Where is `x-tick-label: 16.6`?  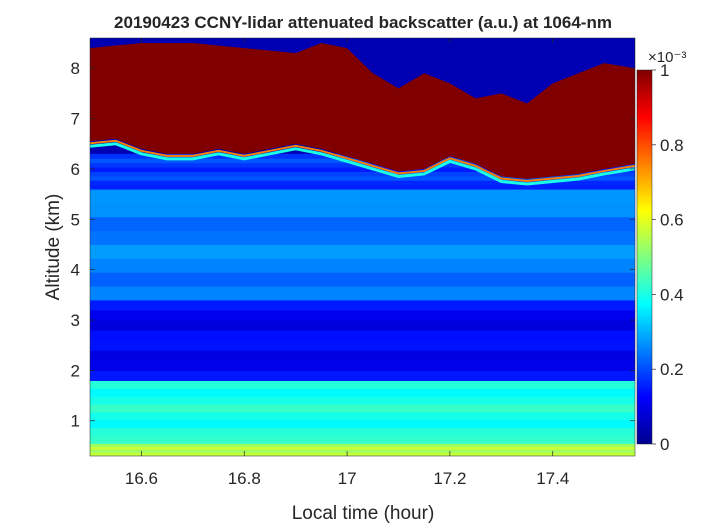
x-tick-label: 16.6 is located at coordinates (141, 478).